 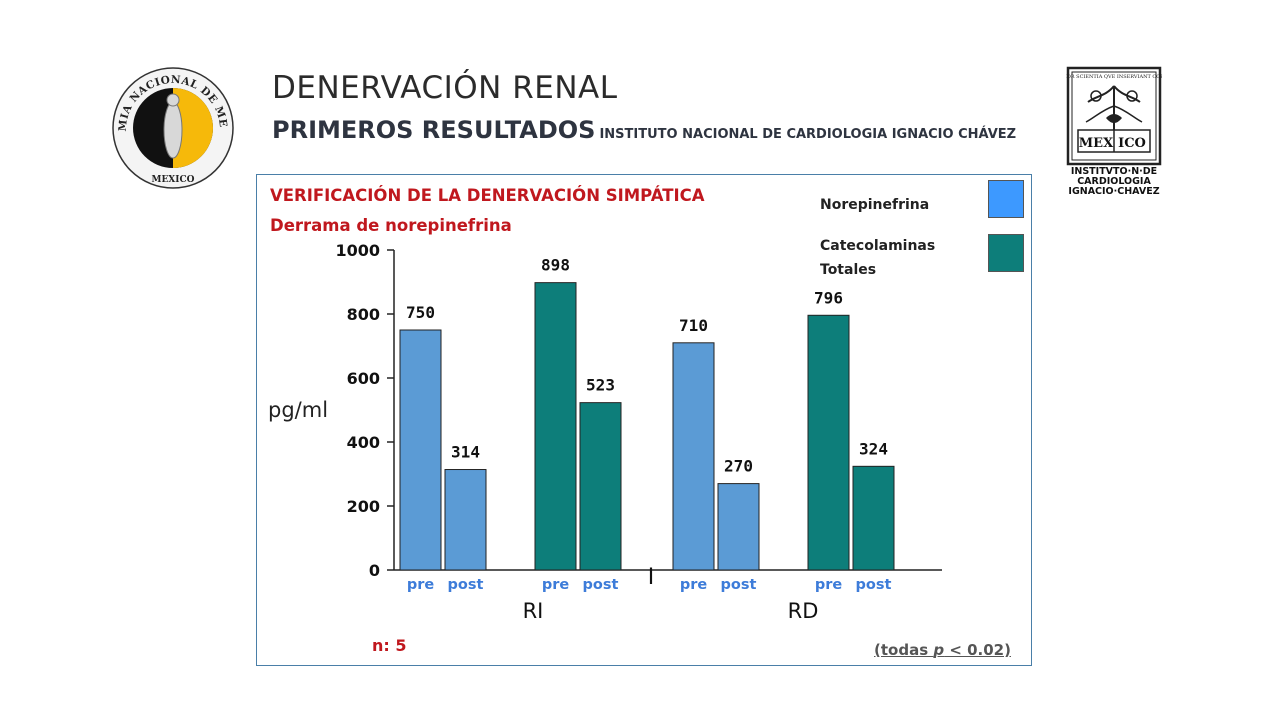 What do you see at coordinates (434, 130) in the screenshot?
I see `subtitle-main: PRIMEROS RESULTADOS` at bounding box center [434, 130].